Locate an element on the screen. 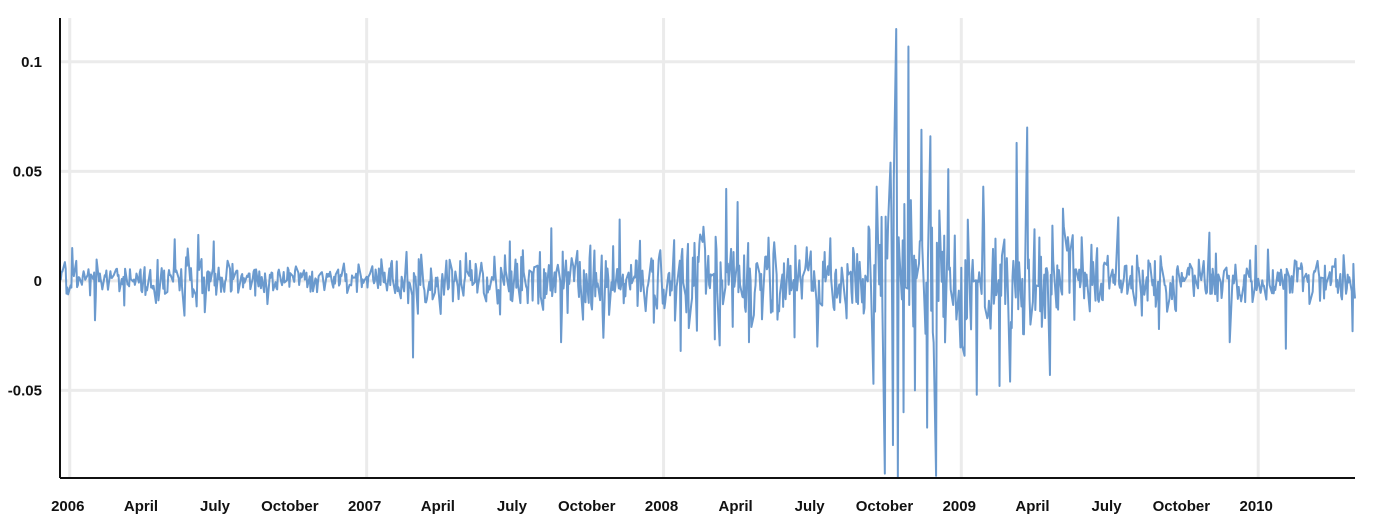 Image resolution: width=1398 pixels, height=528 pixels. x-tick-label: 2008 is located at coordinates (661, 506).